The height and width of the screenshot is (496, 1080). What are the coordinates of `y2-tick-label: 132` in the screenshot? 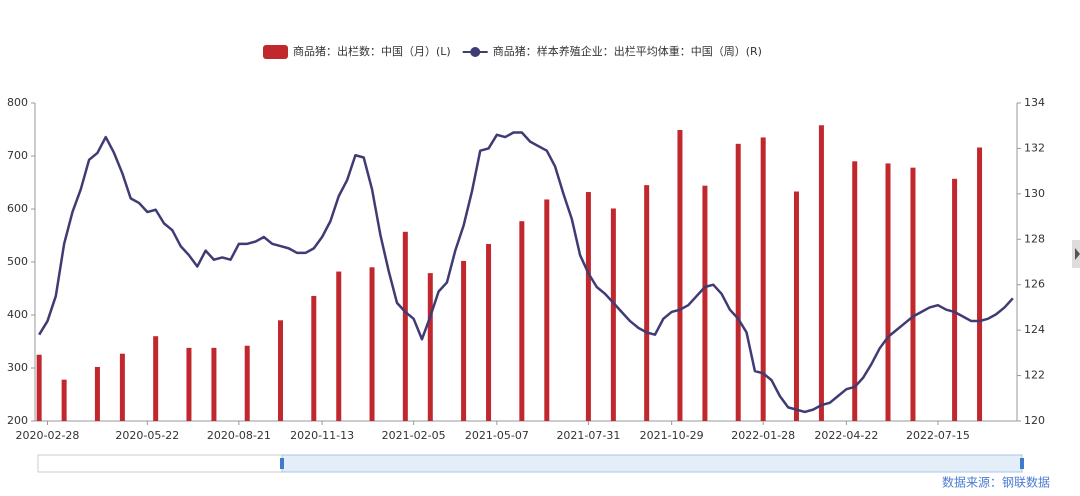 It's located at (1034, 147).